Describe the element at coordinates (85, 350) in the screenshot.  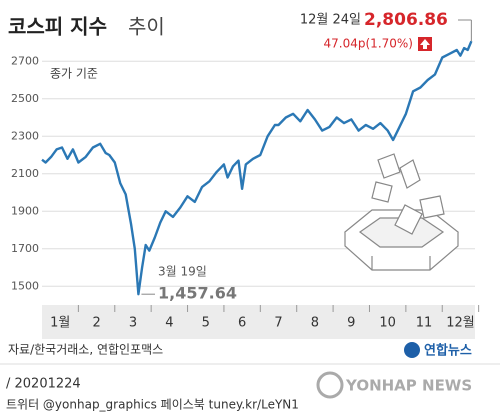
I see `source: 자료/한국거래소, 연합인포맥스` at that location.